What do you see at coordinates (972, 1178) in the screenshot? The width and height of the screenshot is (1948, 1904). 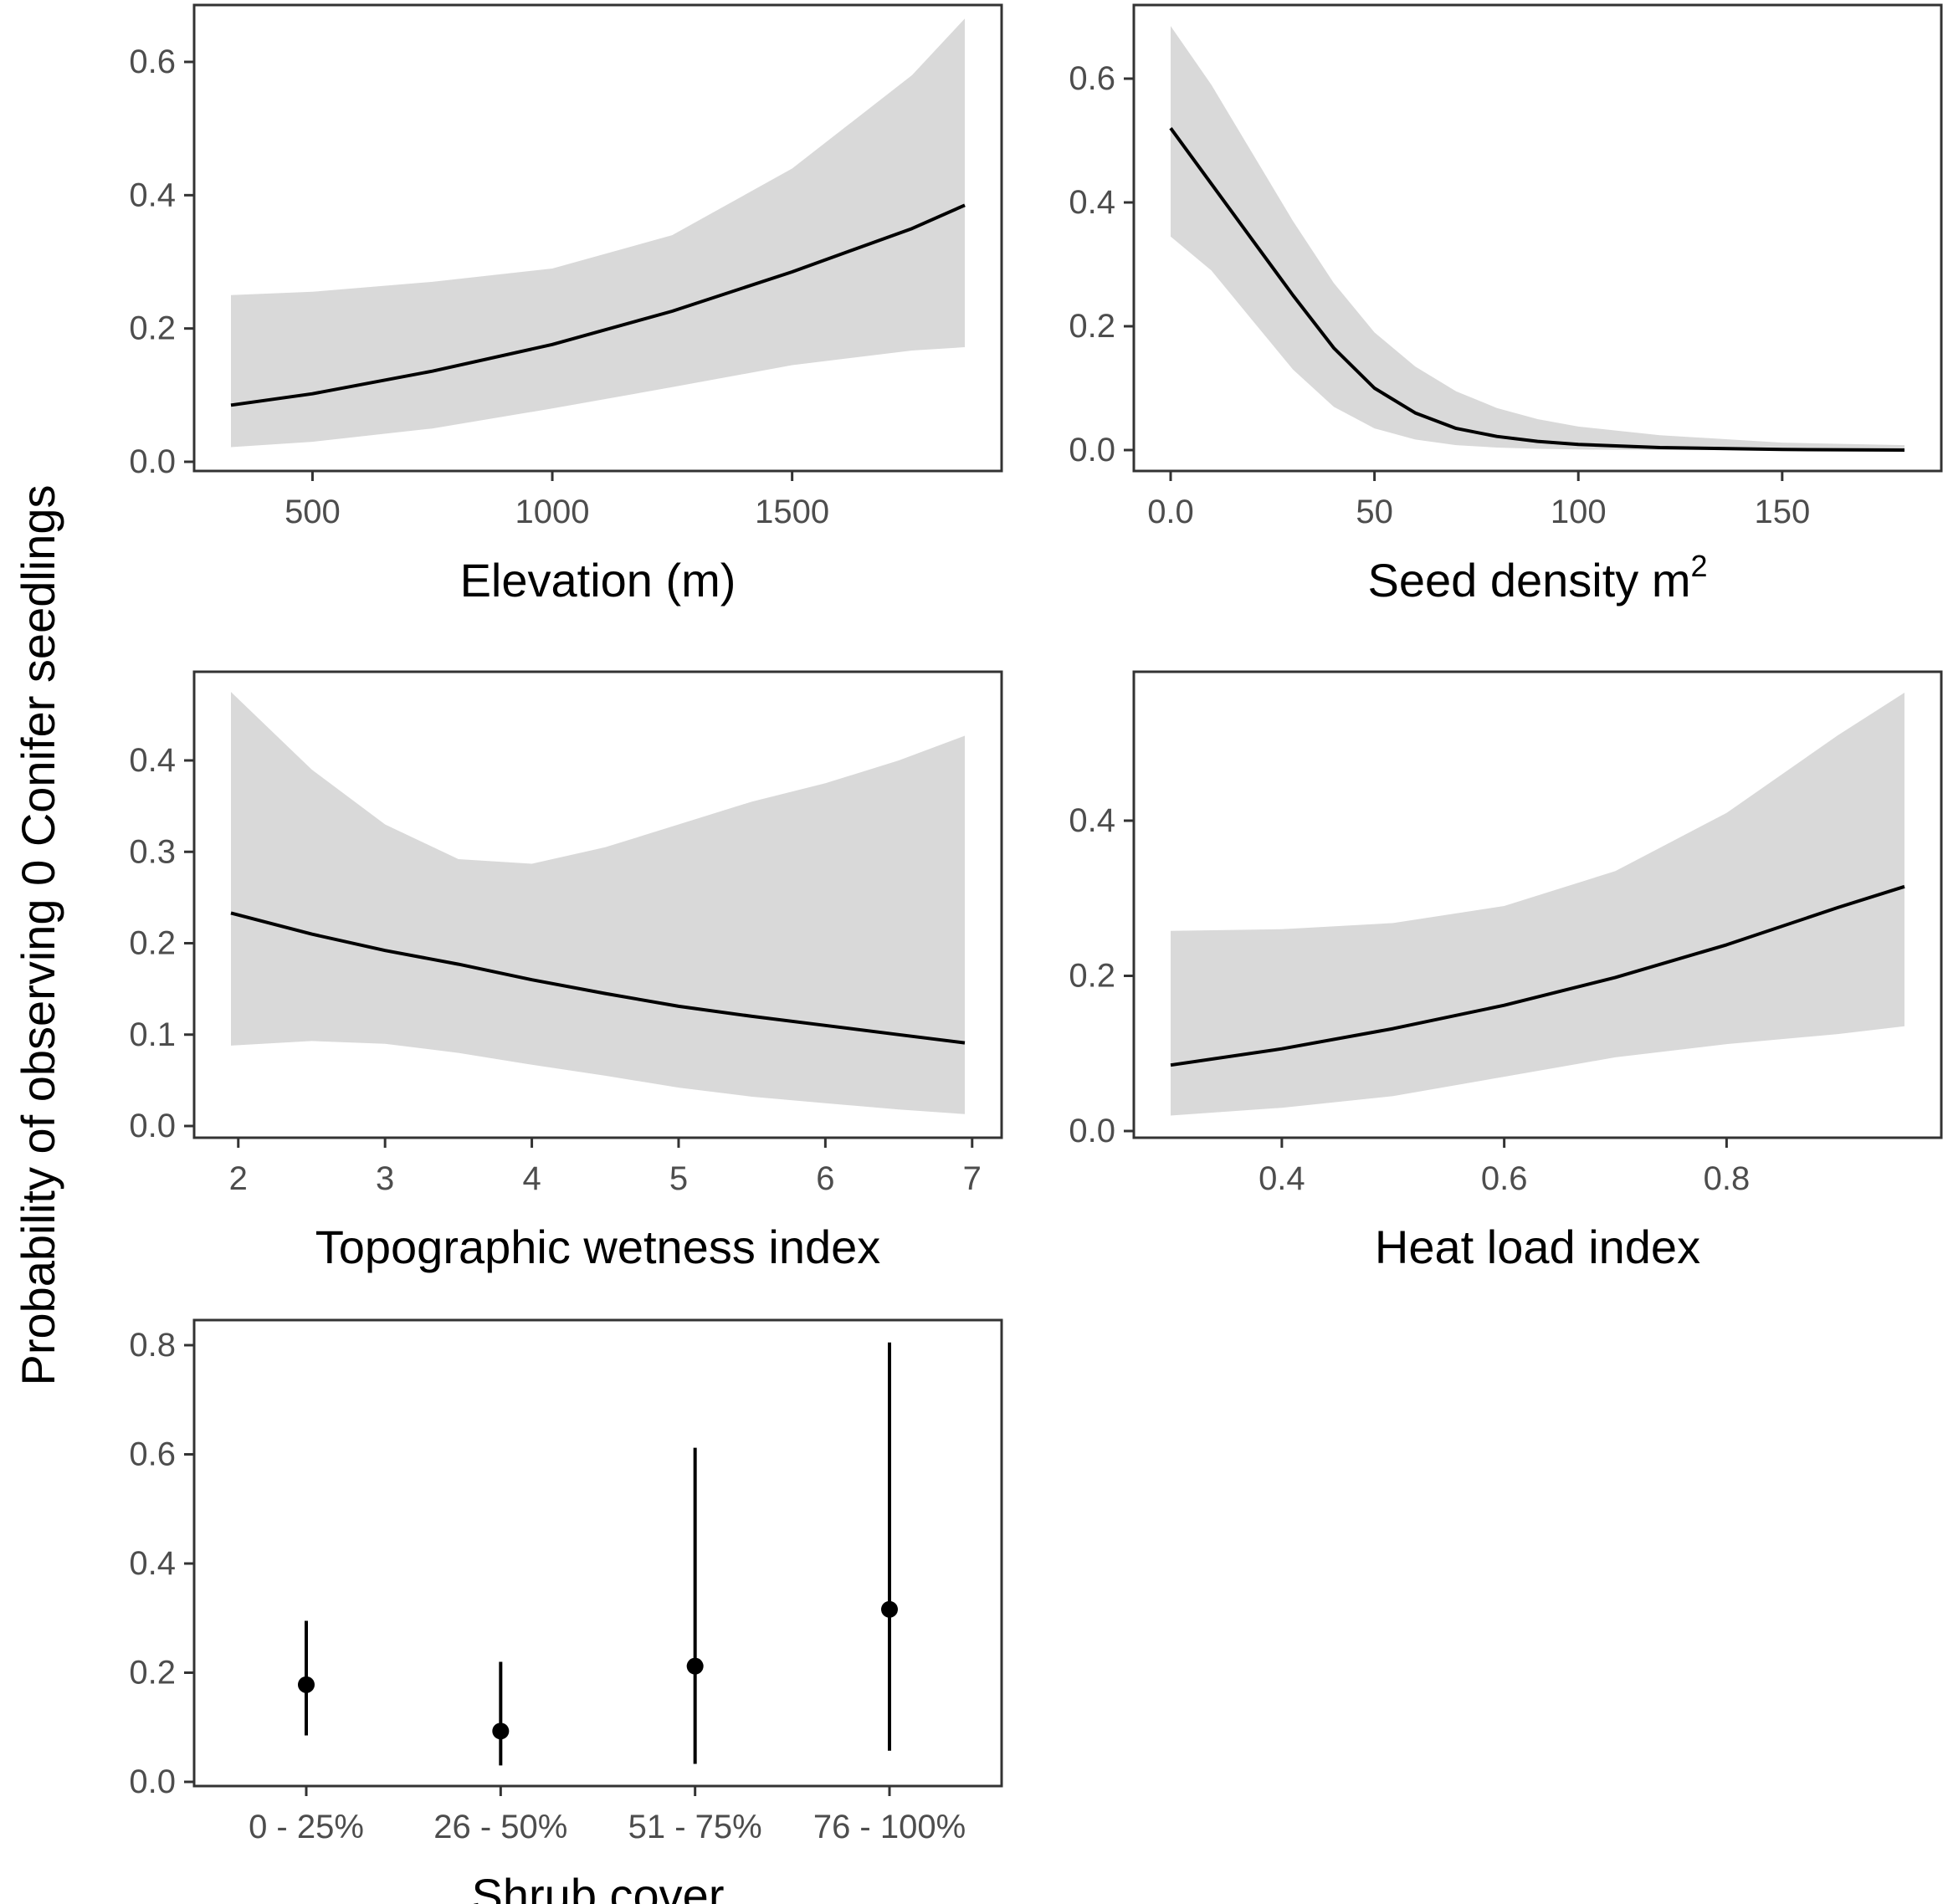 I see `x-tick-label: 7` at bounding box center [972, 1178].